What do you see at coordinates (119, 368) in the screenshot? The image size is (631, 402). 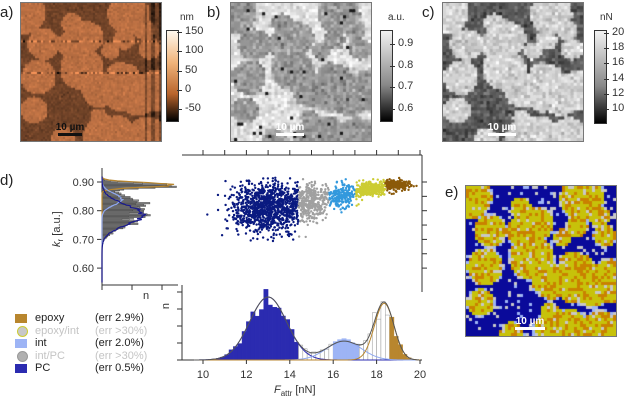 I see `legend-err: (err 0.5%)` at bounding box center [119, 368].